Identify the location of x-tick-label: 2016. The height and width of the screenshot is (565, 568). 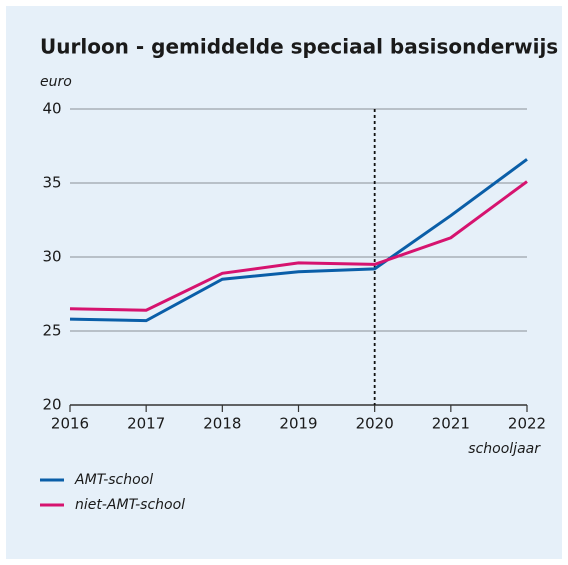
(70, 424).